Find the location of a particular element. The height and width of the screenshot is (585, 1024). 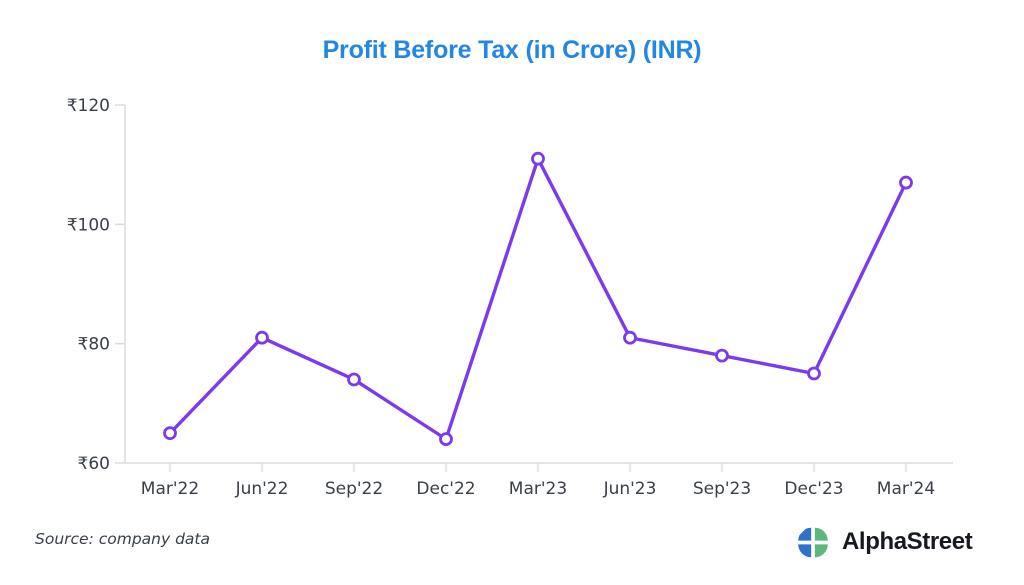

alphastreet-logo-icon is located at coordinates (811, 540).